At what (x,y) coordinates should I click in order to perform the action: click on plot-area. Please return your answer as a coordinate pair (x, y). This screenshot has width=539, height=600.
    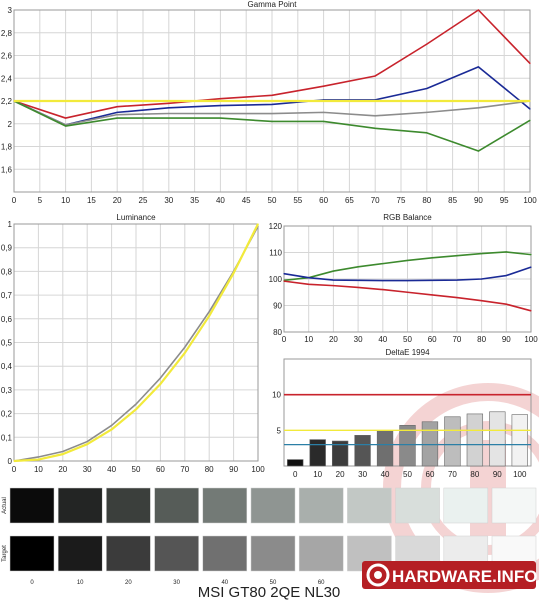
    Looking at the image, I should click on (407, 279).